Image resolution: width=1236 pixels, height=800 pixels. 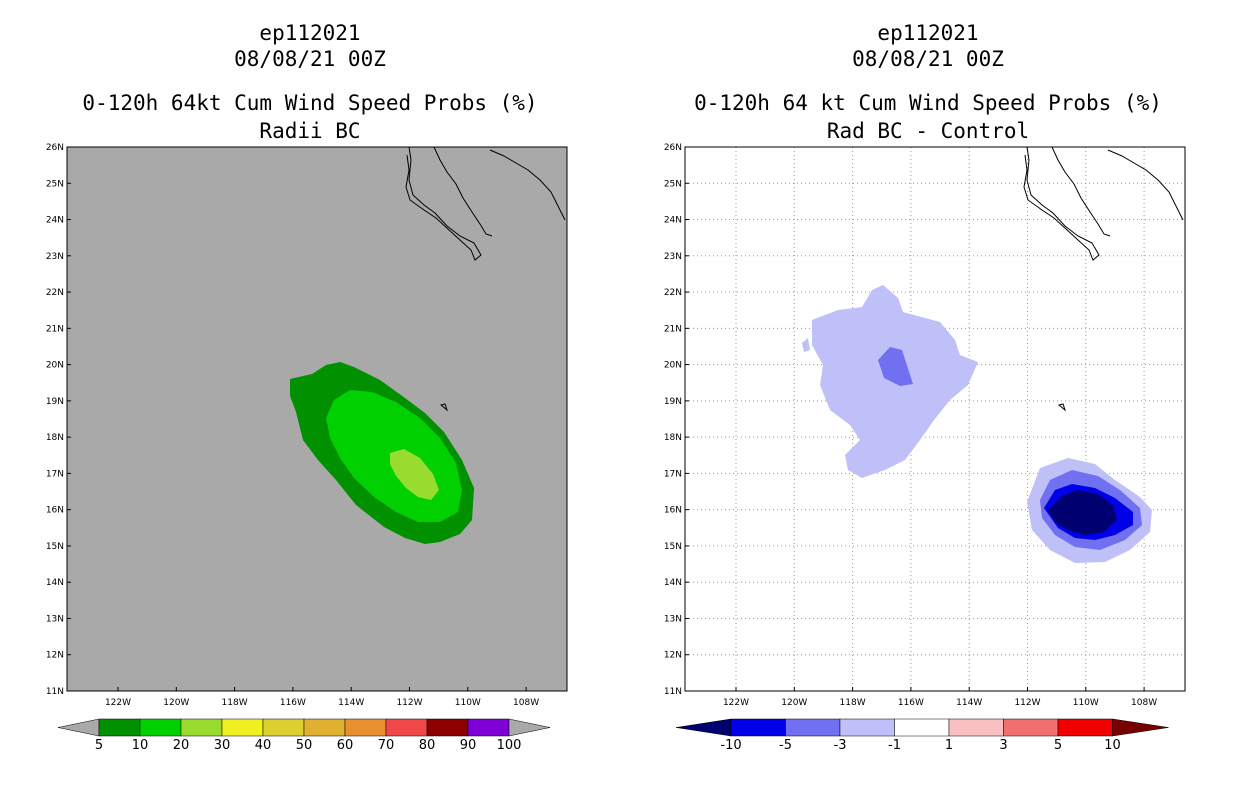 What do you see at coordinates (293, 703) in the screenshot?
I see `left-lon-label: 116W` at bounding box center [293, 703].